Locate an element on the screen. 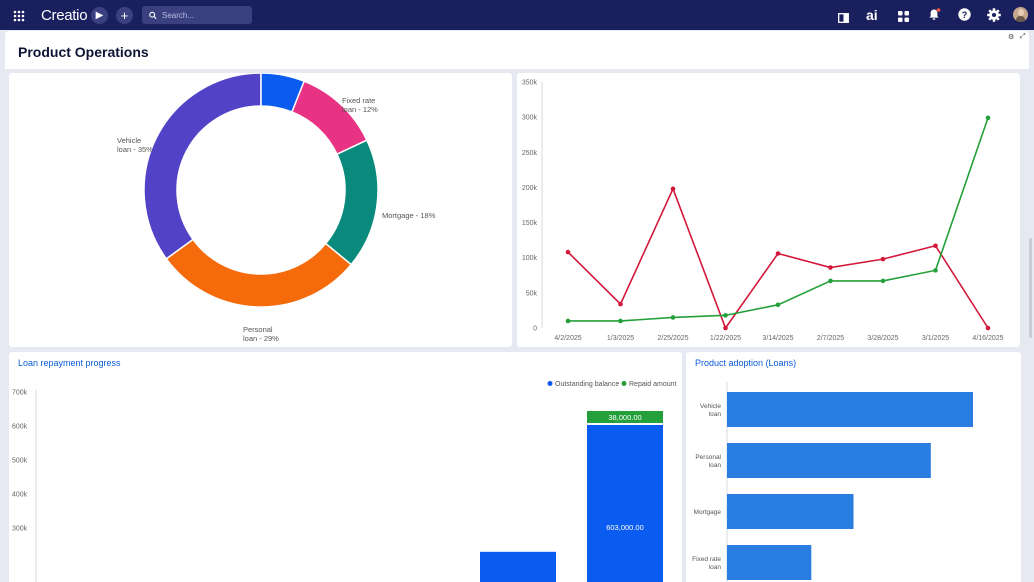  category-label-line: Vehicle is located at coordinates (710, 406).